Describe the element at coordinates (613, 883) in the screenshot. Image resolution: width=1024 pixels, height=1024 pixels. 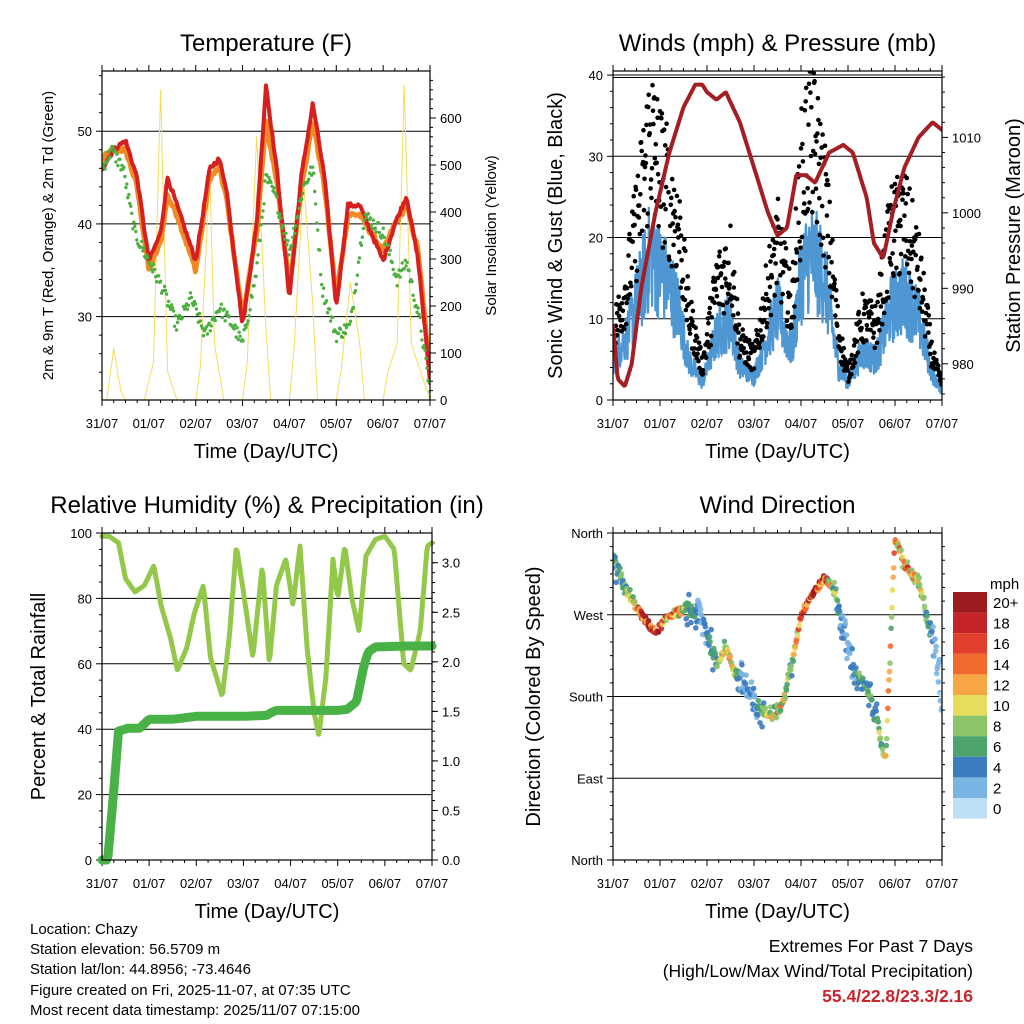
I see `x-tick-label: 31/07` at that location.